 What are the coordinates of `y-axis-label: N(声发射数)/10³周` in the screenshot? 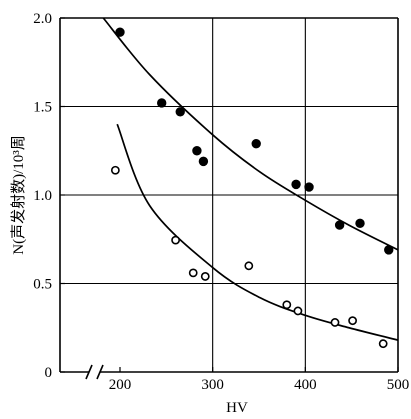 It's located at (18, 195).